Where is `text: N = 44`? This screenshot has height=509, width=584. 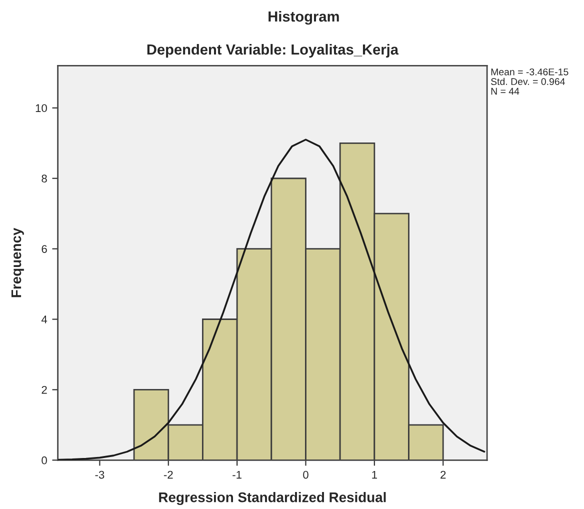
text: N = 44 is located at coordinates (505, 91).